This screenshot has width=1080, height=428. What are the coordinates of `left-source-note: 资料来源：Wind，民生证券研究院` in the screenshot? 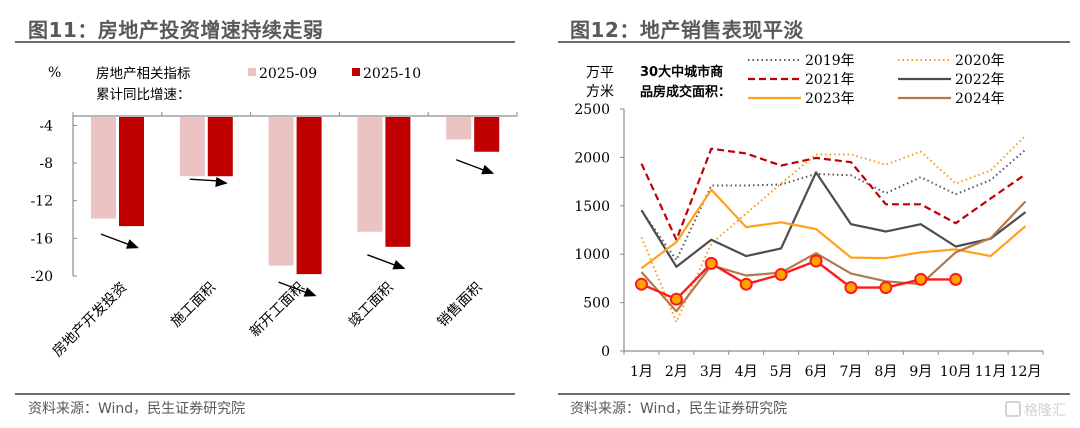 It's located at (137, 409).